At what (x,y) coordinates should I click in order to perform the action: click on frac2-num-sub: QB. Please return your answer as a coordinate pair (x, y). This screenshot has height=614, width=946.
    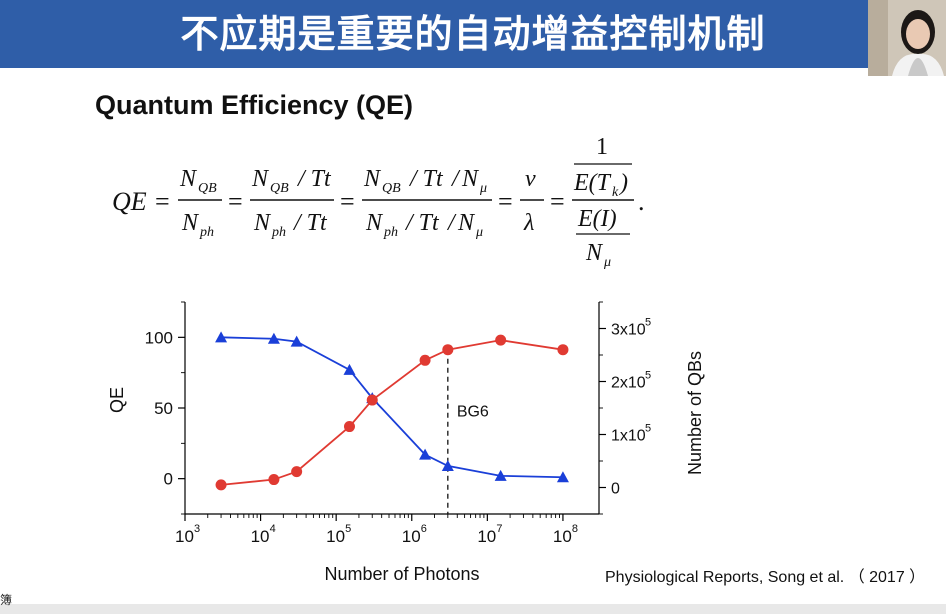
    Looking at the image, I should click on (279, 188).